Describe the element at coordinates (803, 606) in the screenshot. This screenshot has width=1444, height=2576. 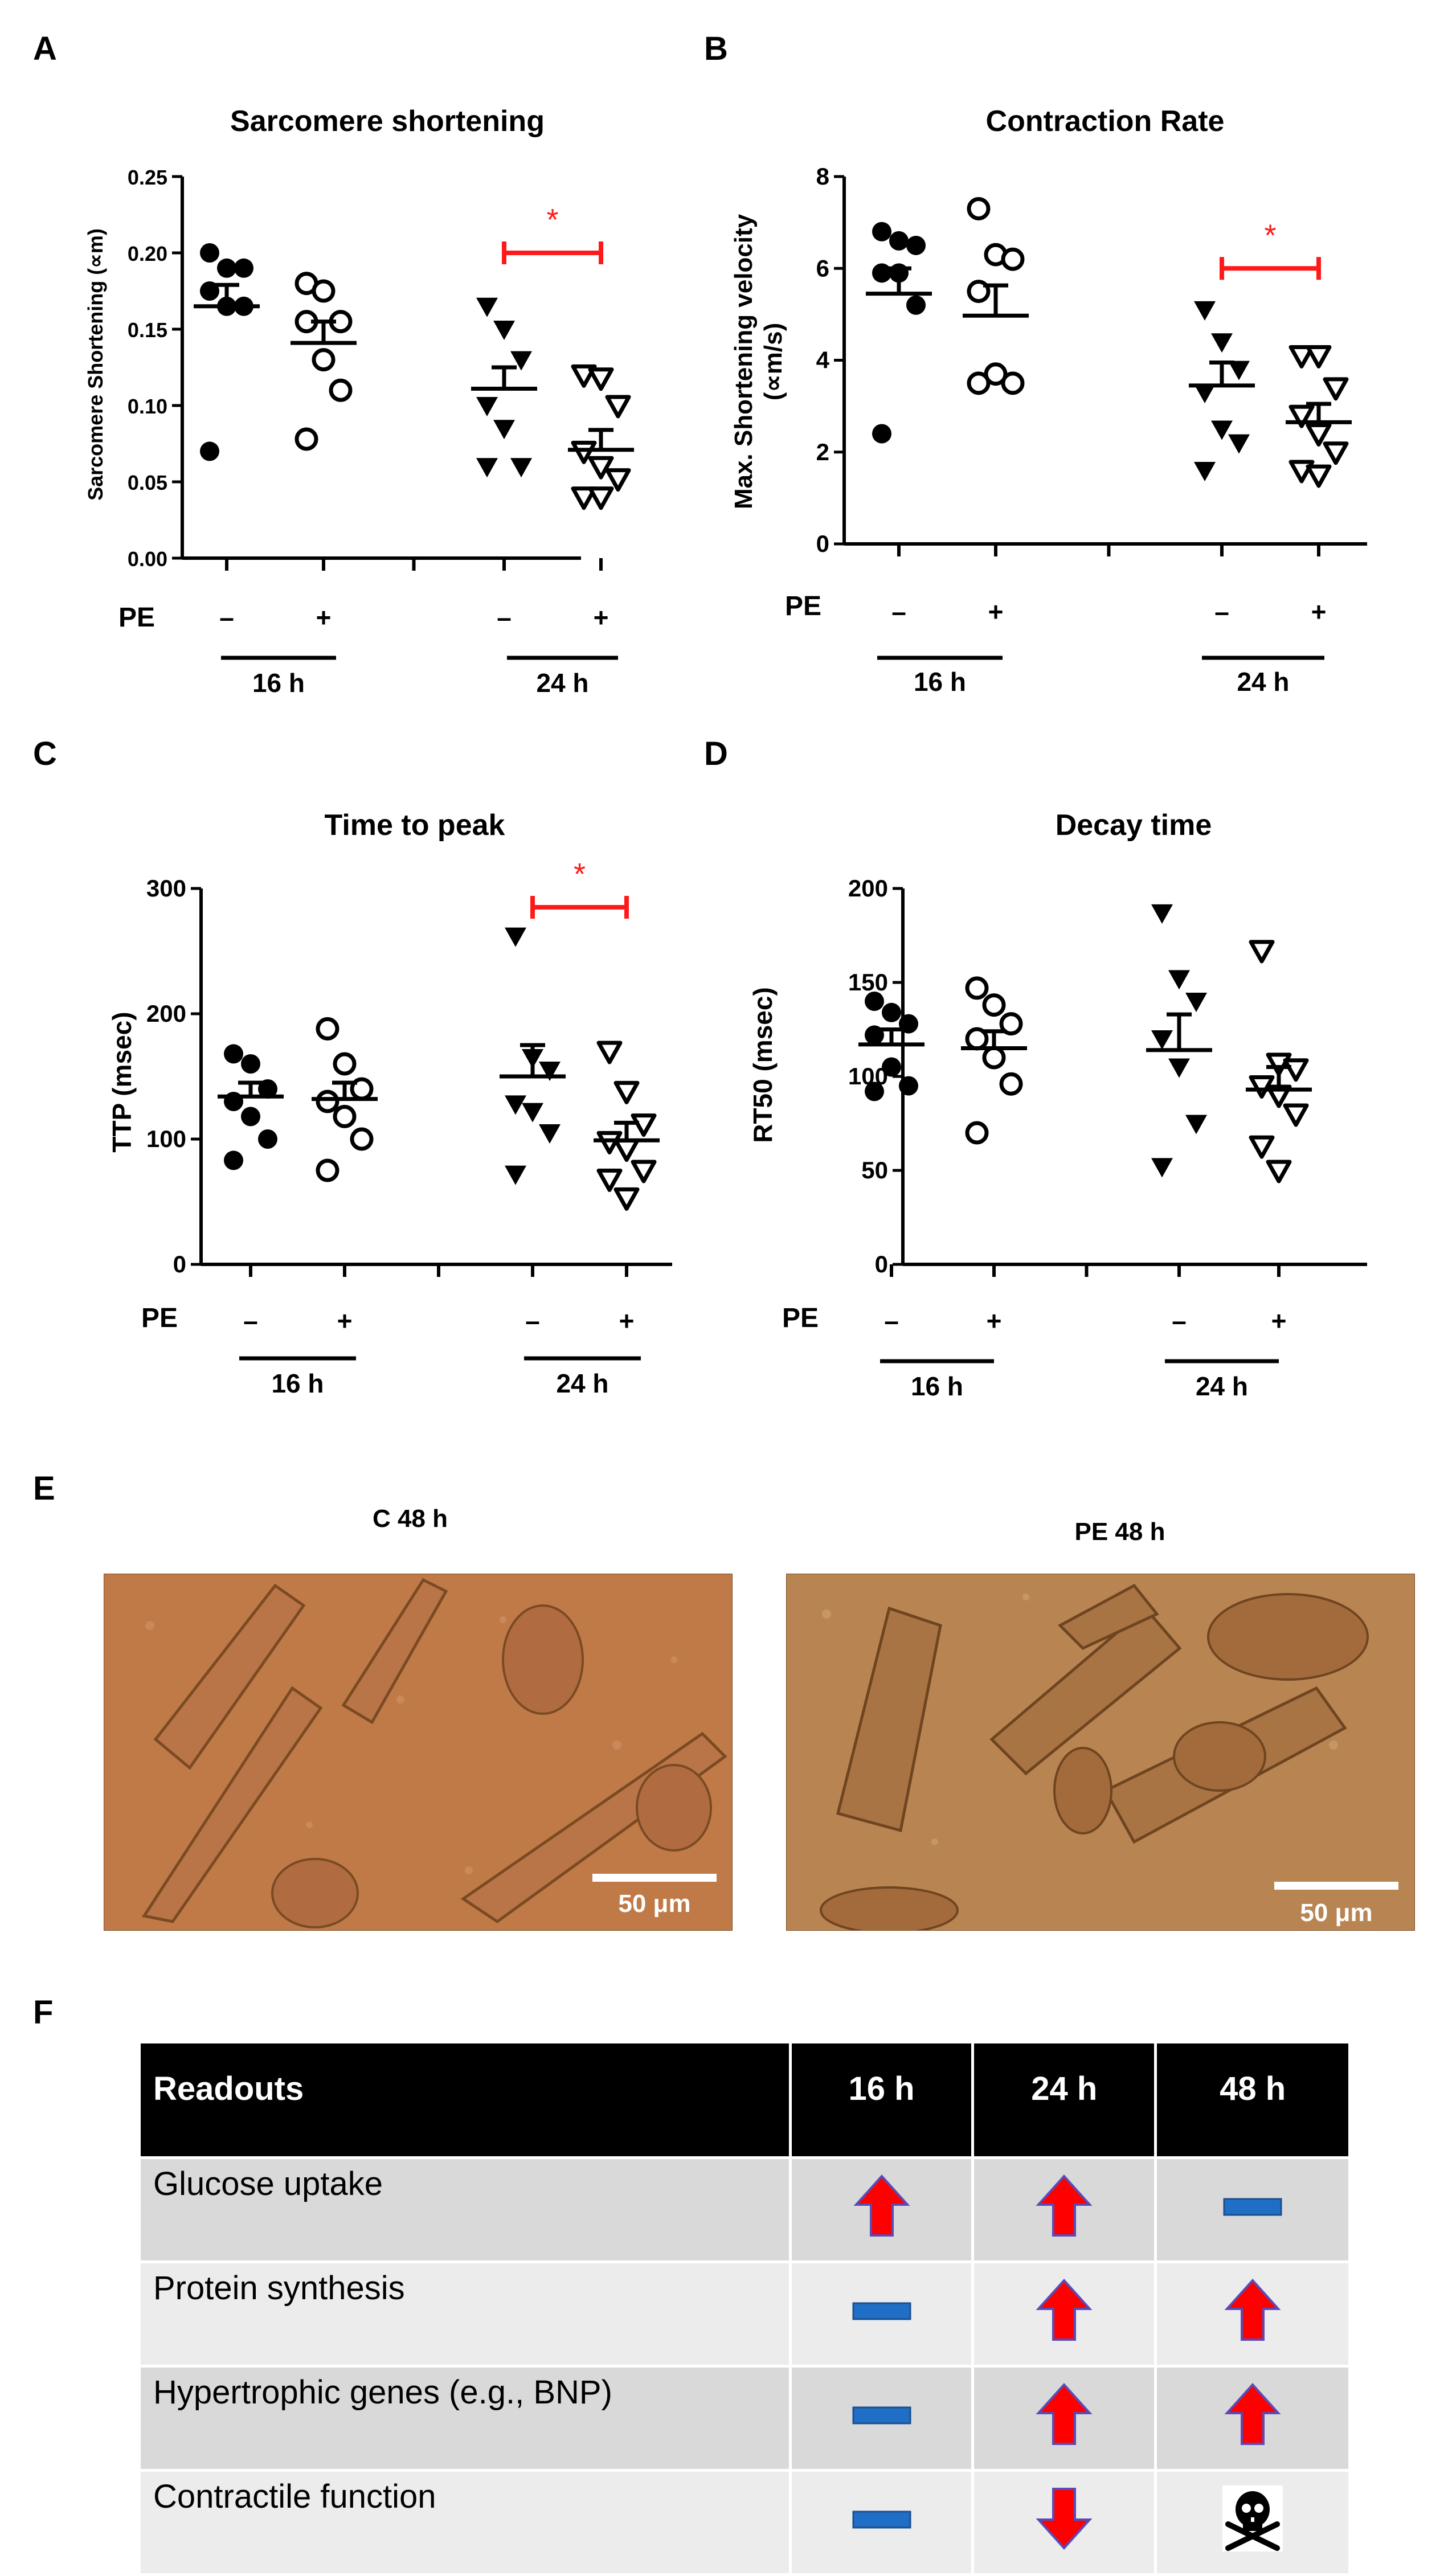
I see `pe-label: PE` at that location.